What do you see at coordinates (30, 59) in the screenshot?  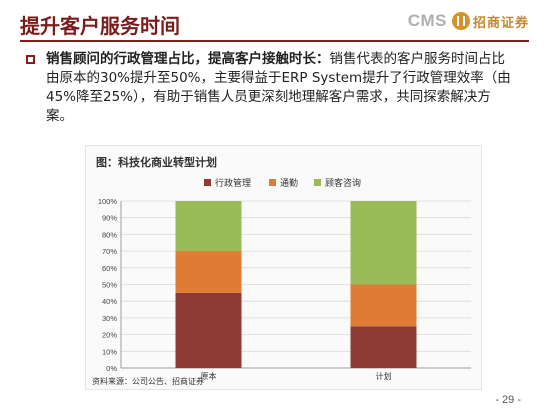 I see `square-bullet-icon` at bounding box center [30, 59].